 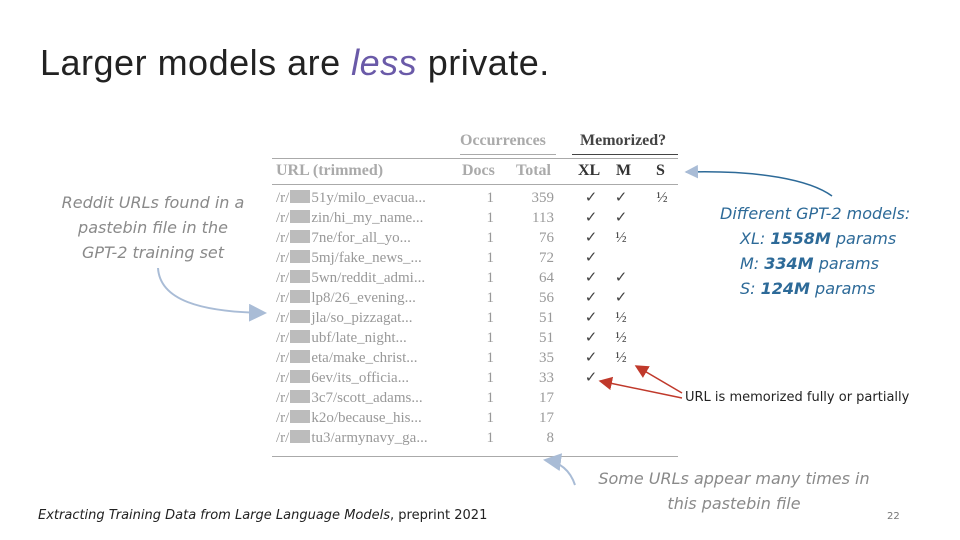 What do you see at coordinates (475, 278) in the screenshot?
I see `table-row: /r/5wn/reddit_admi... 1 64 ✓ ✓` at bounding box center [475, 278].